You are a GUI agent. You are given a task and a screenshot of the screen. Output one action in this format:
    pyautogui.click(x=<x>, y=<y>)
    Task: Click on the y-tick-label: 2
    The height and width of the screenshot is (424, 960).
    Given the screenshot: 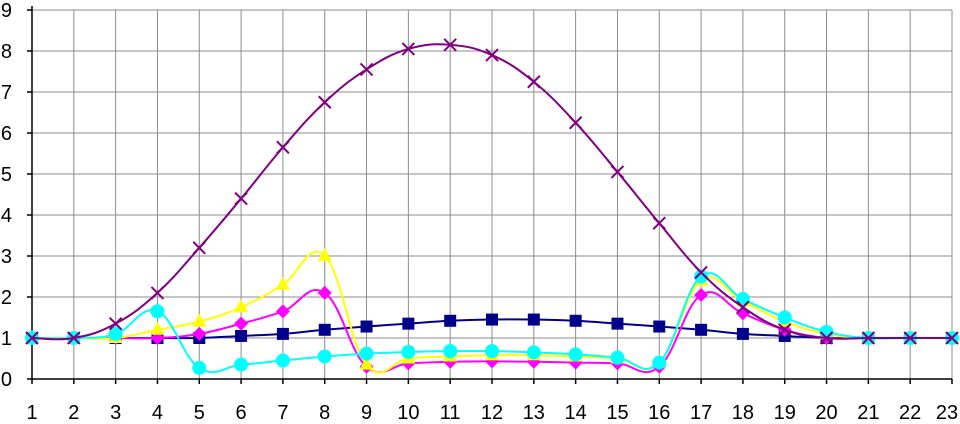 What is the action you would take?
    pyautogui.click(x=6, y=298)
    